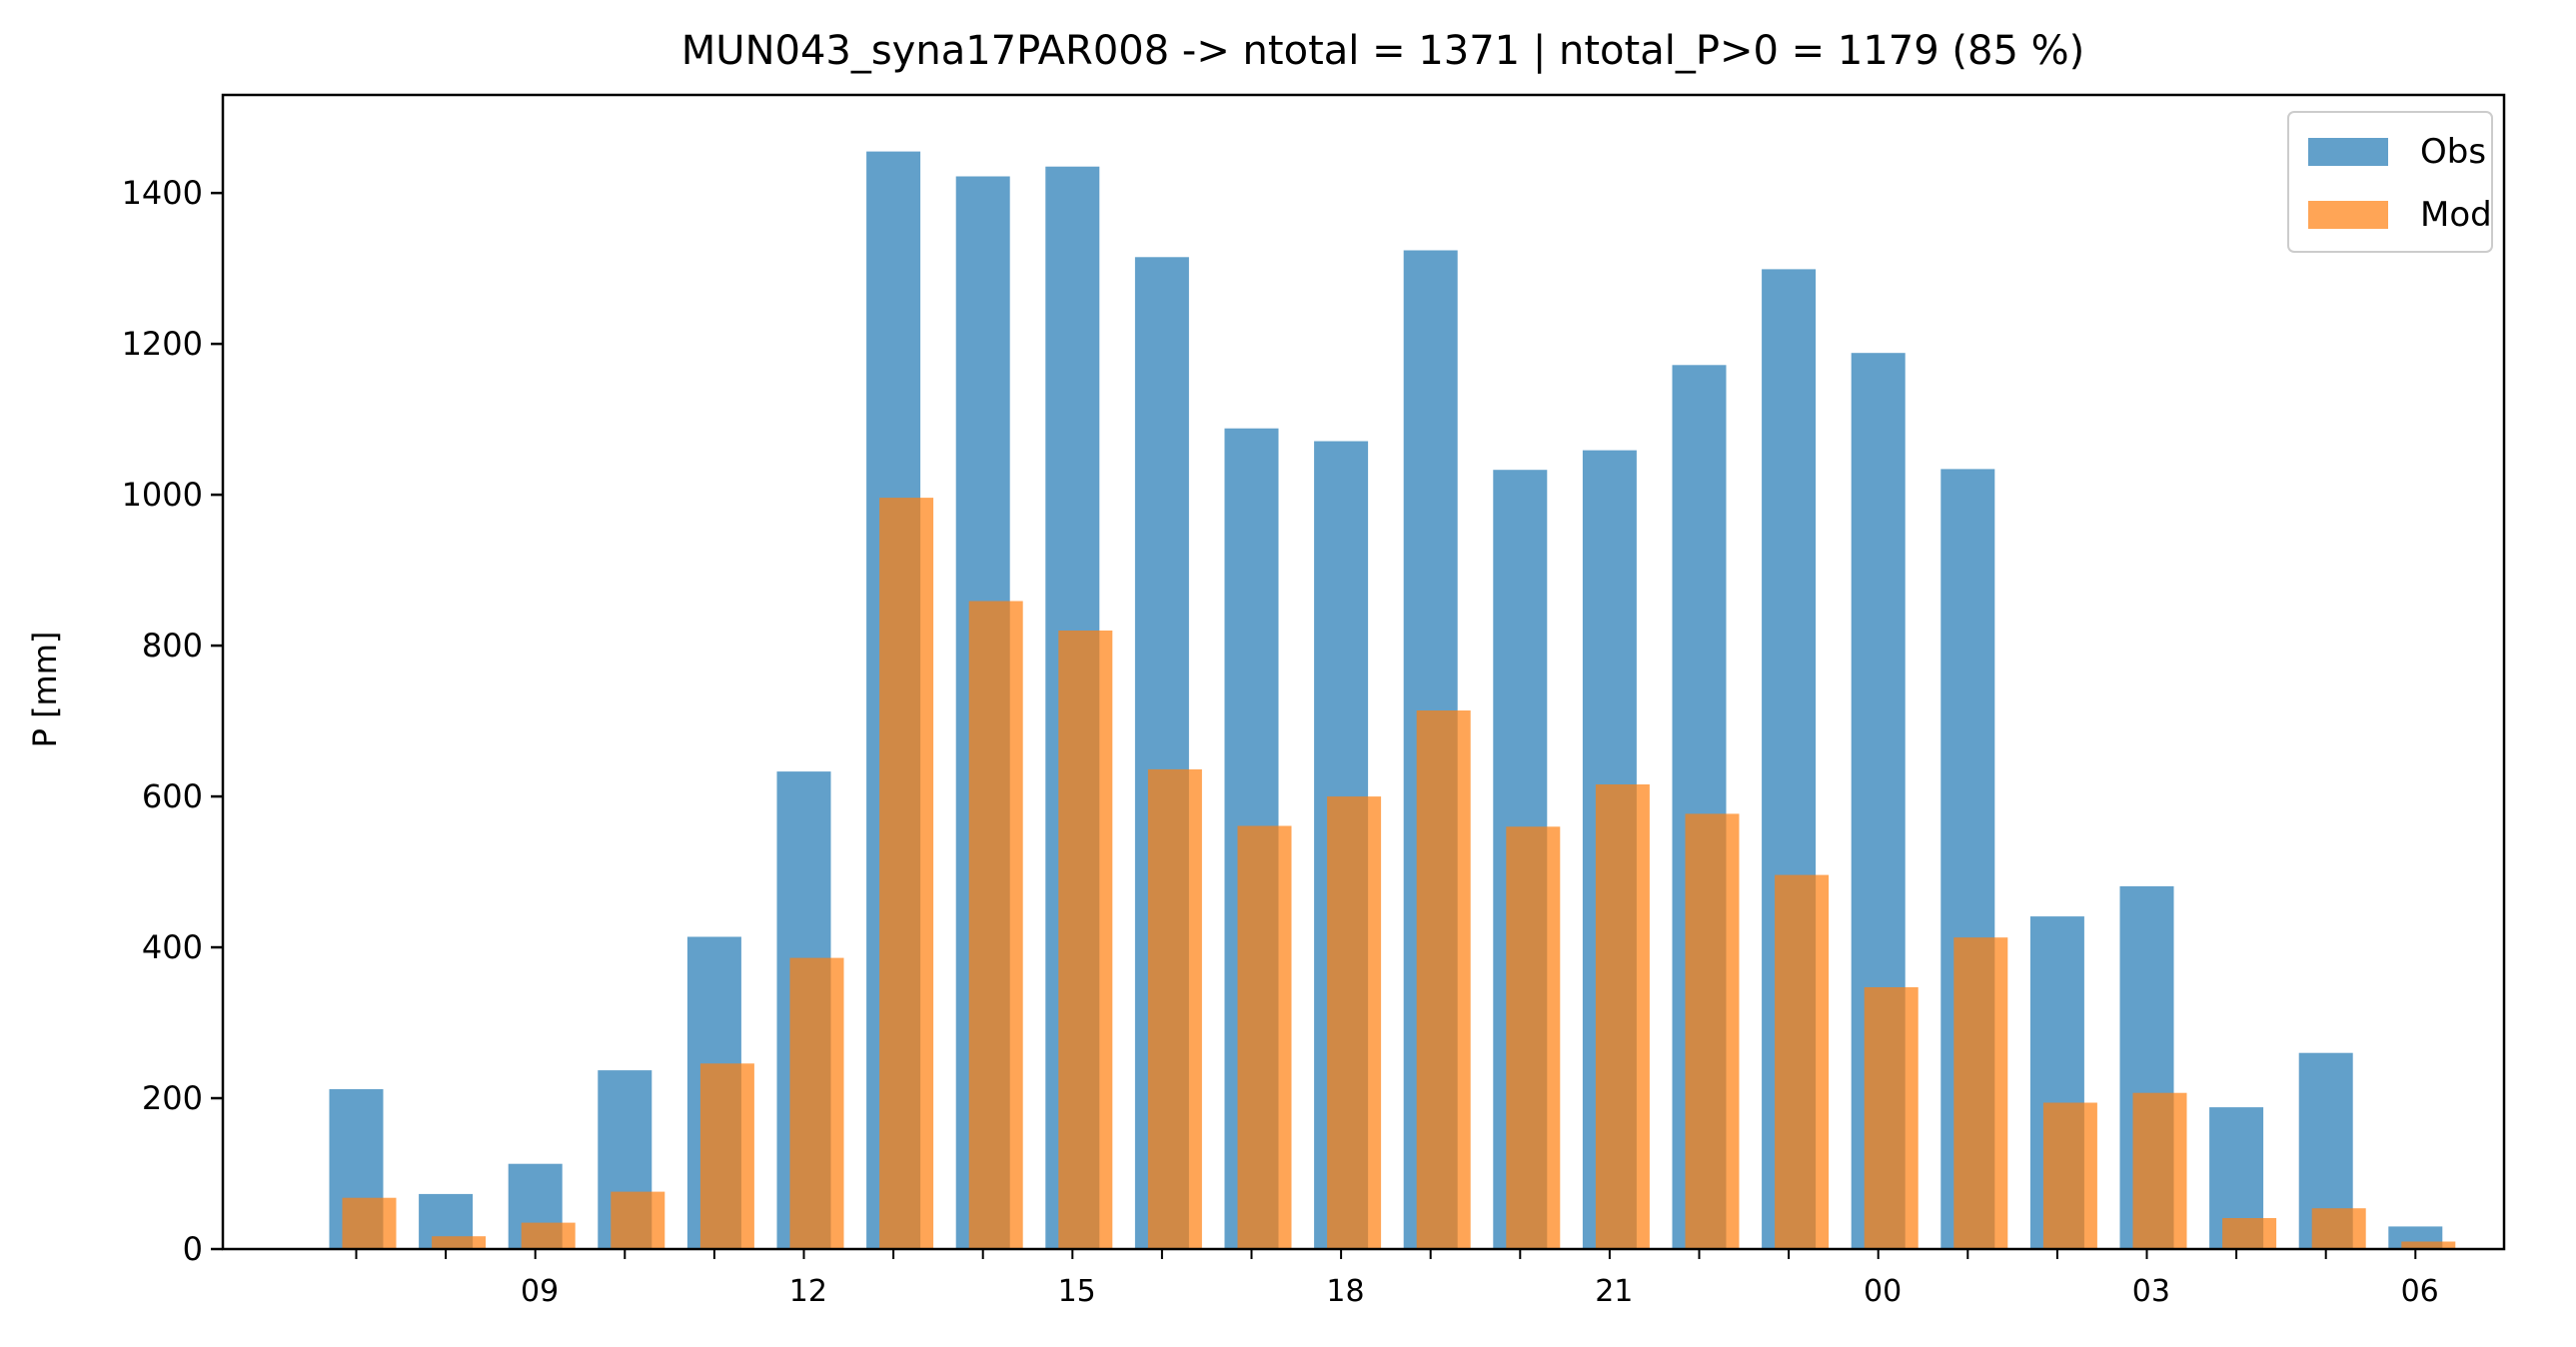 The width and height of the screenshot is (2576, 1347). What do you see at coordinates (2390, 182) in the screenshot?
I see `legend: Obs Mod` at bounding box center [2390, 182].